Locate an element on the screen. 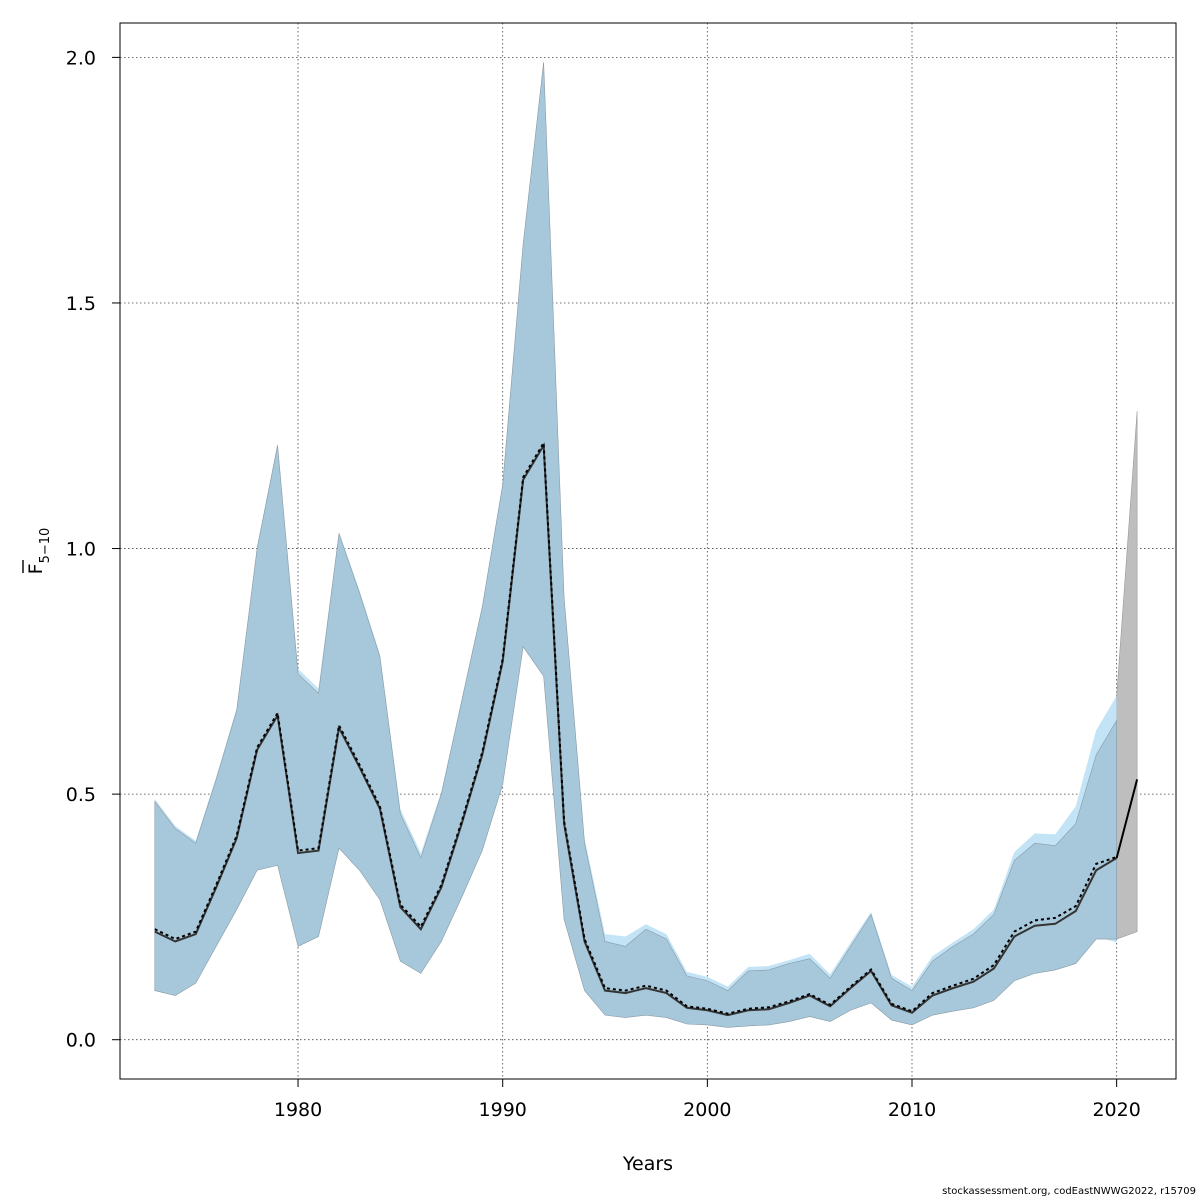 The height and width of the screenshot is (1200, 1200). x-axis-title: Years is located at coordinates (647, 1164).